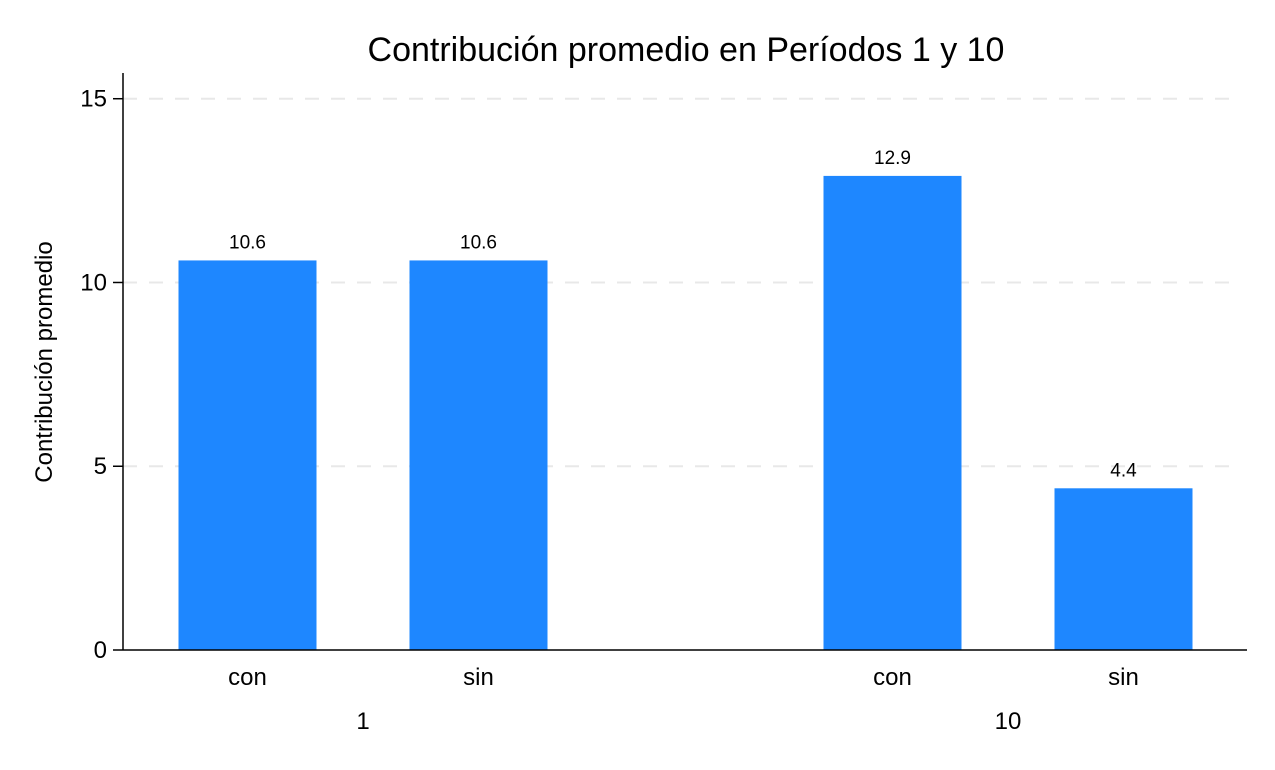 This screenshot has width=1275, height=770. What do you see at coordinates (44, 361) in the screenshot?
I see `y-axis-label: Contribución promedio` at bounding box center [44, 361].